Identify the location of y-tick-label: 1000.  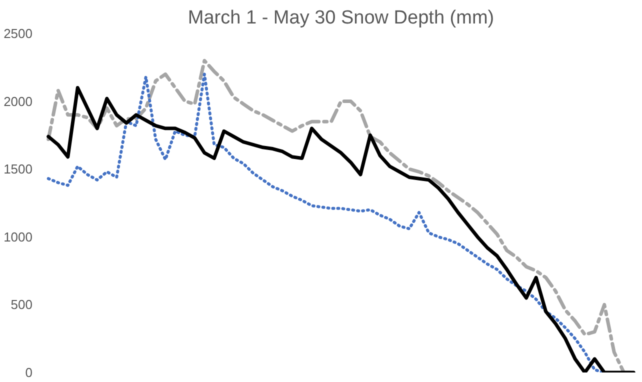
(18, 236).